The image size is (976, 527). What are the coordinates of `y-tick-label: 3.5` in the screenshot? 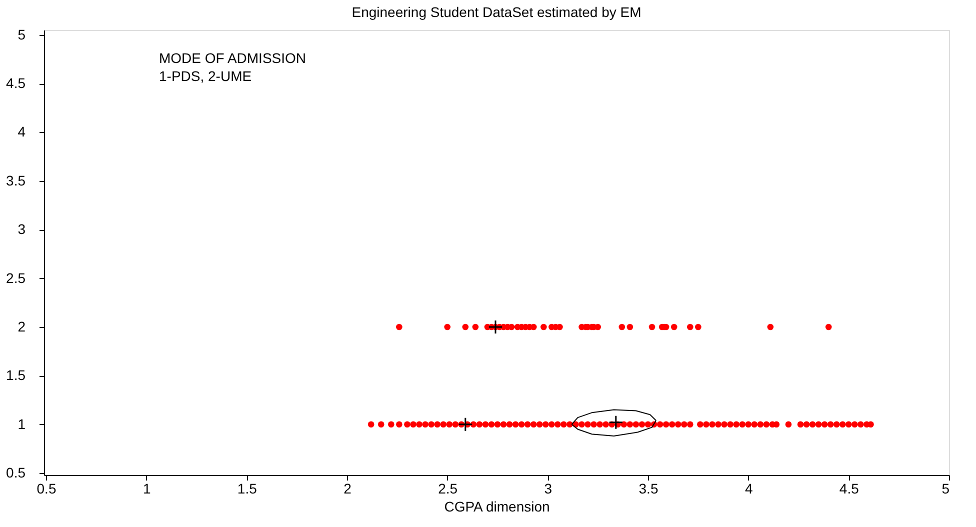 It's located at (16, 180).